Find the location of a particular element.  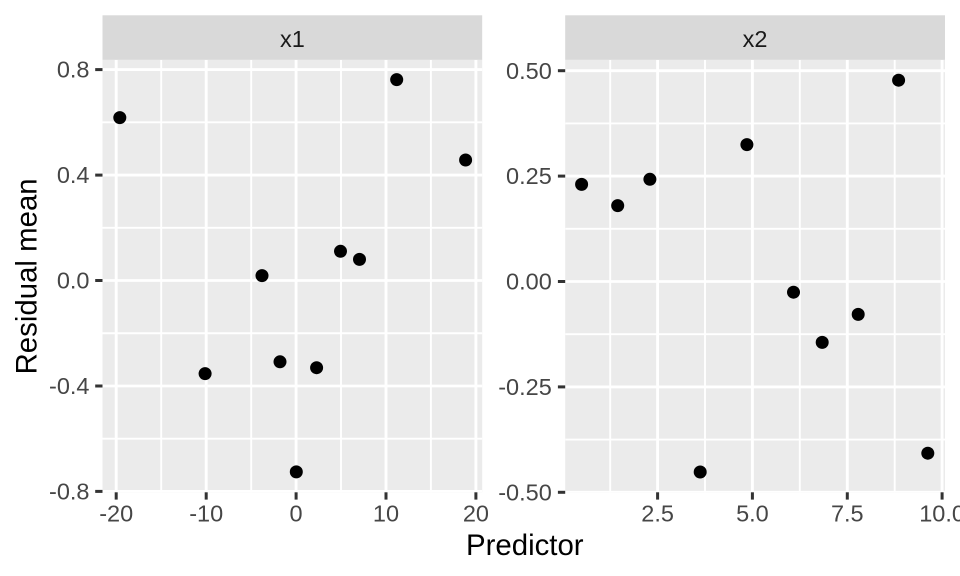

svg-text: 7.5 is located at coordinates (847, 514).